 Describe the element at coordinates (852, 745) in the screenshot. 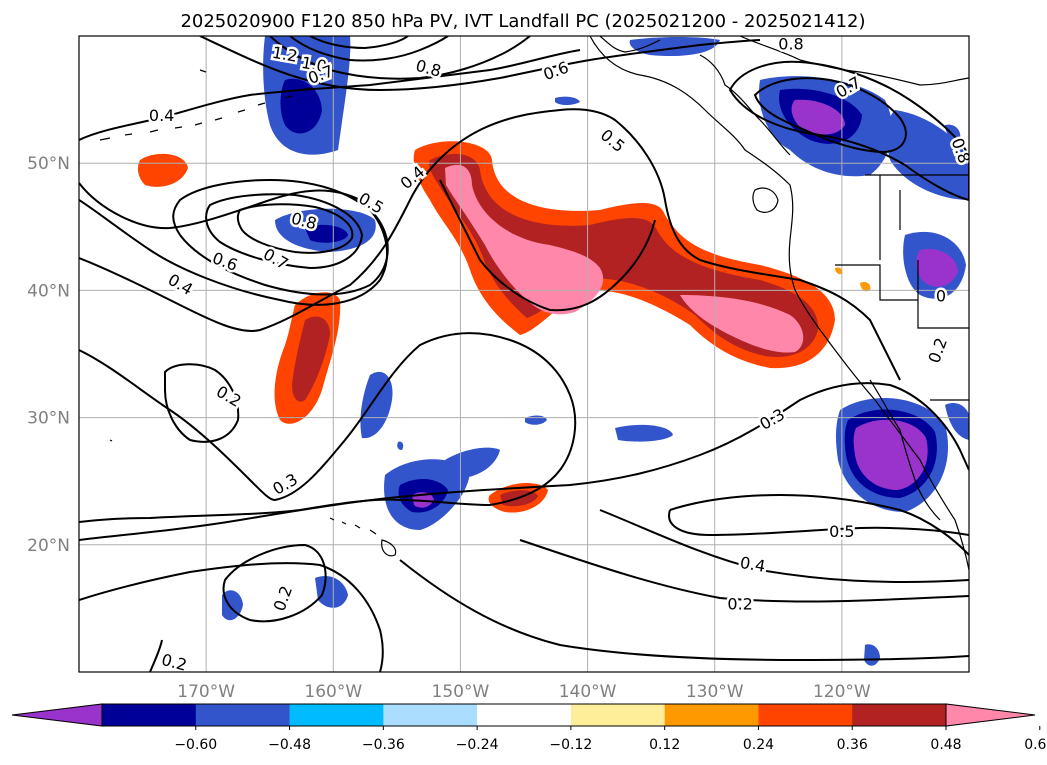

I see `colorbar-tick-label: 0.36` at that location.